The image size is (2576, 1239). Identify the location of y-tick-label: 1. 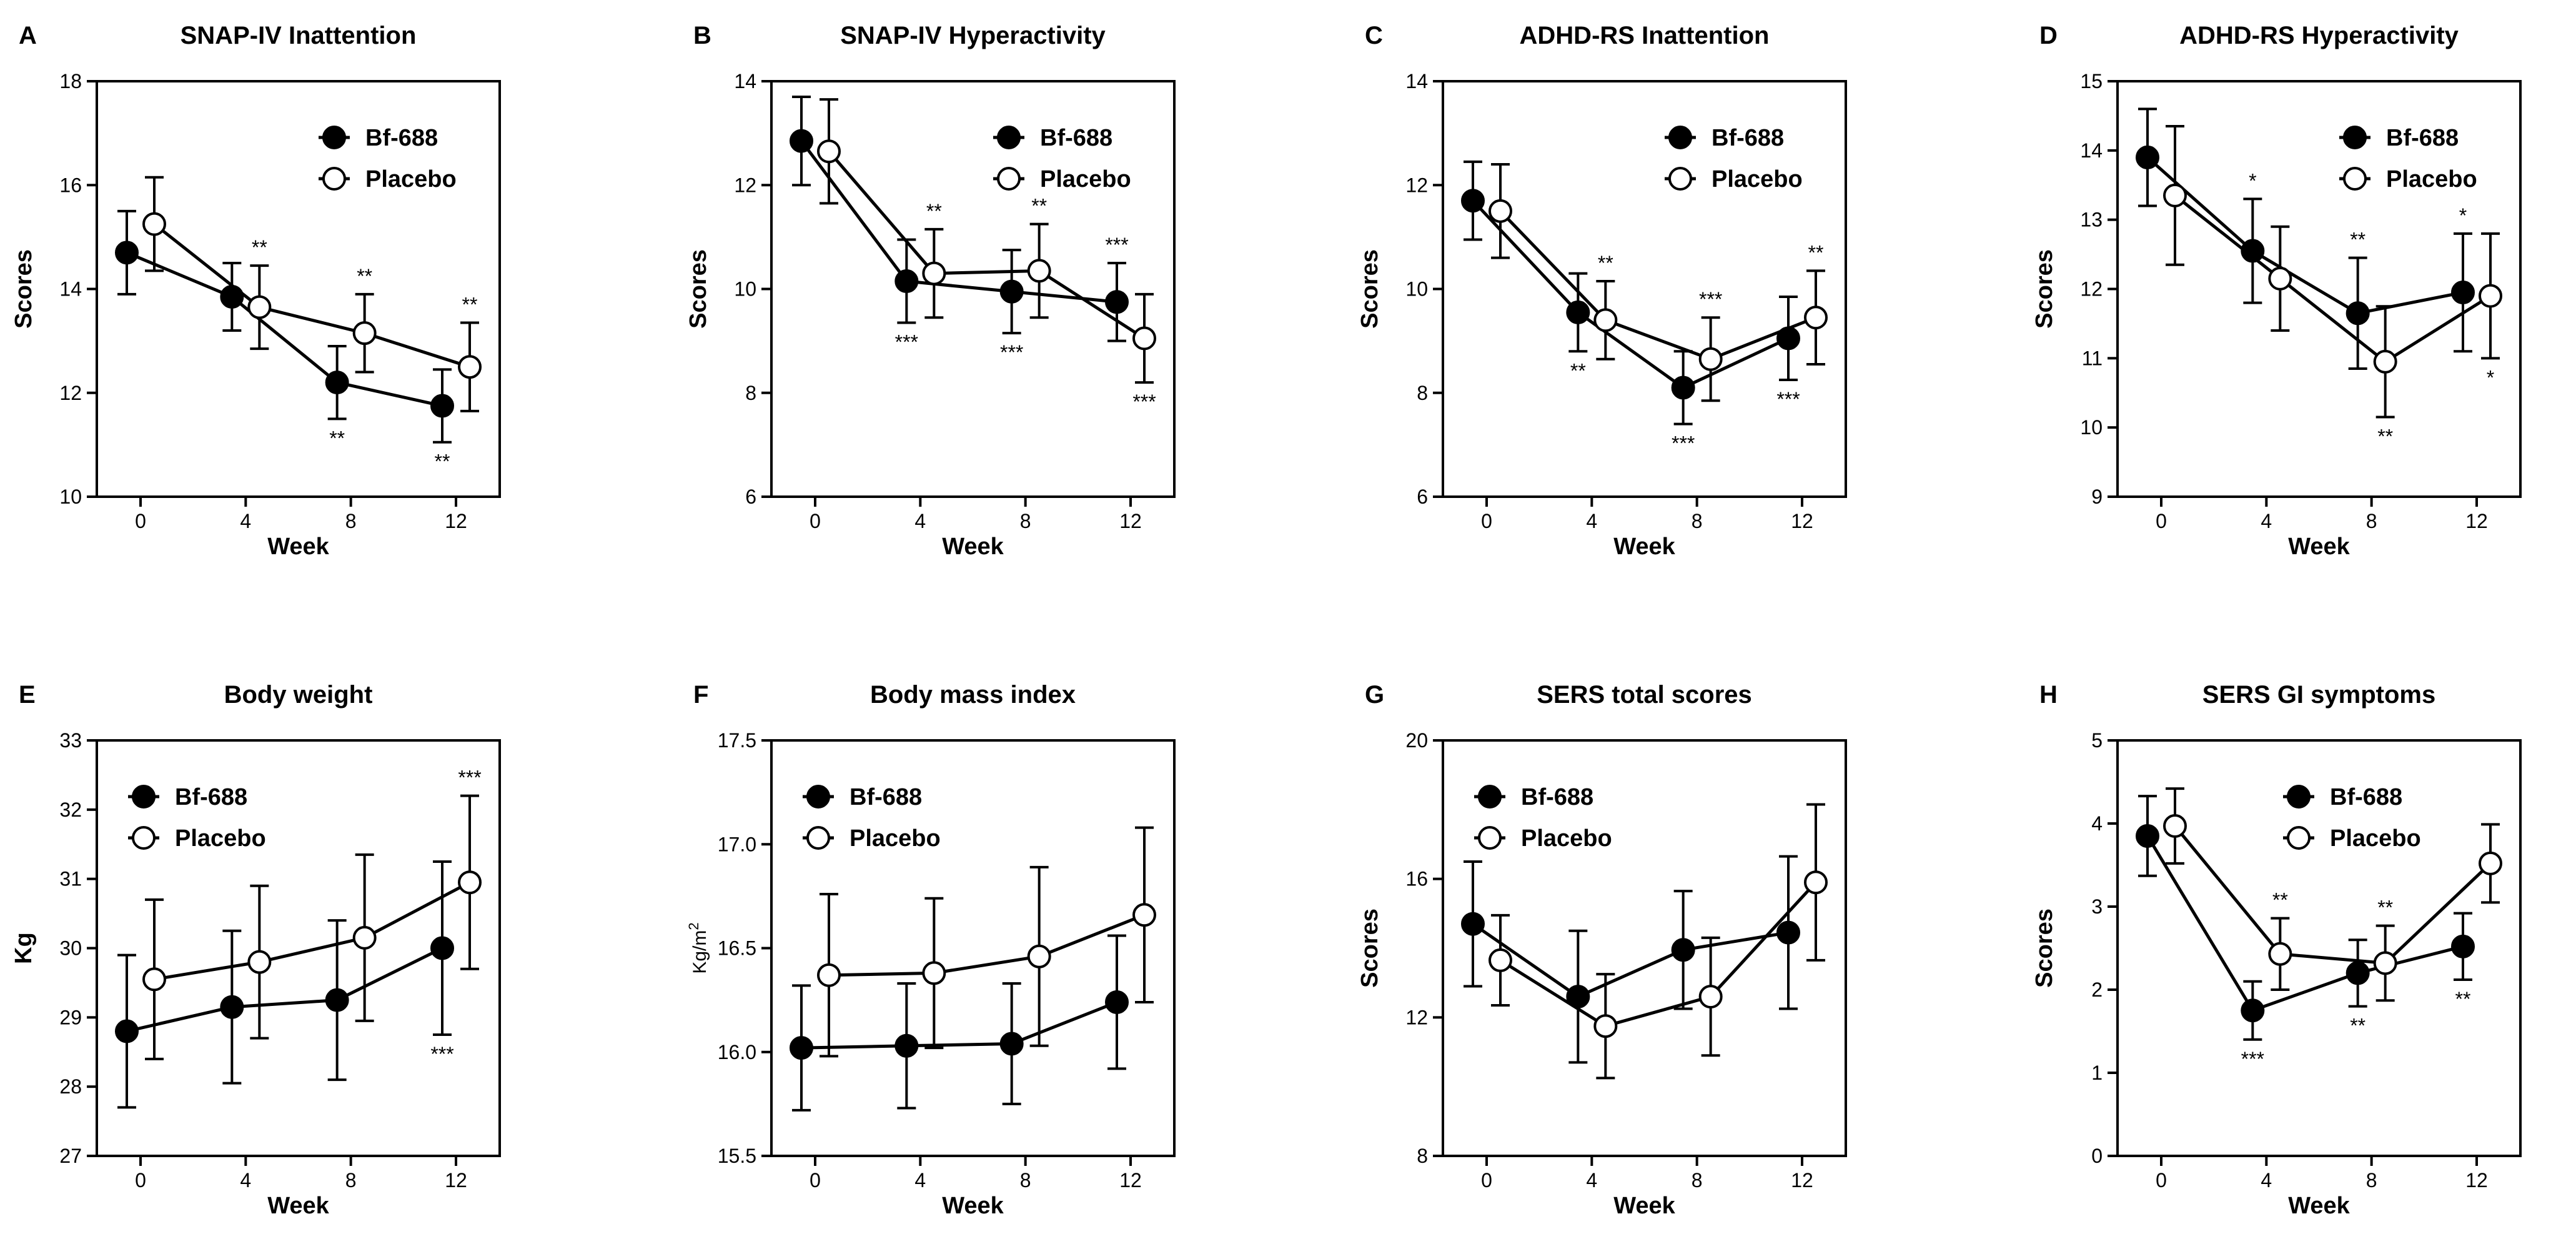
(2097, 1073).